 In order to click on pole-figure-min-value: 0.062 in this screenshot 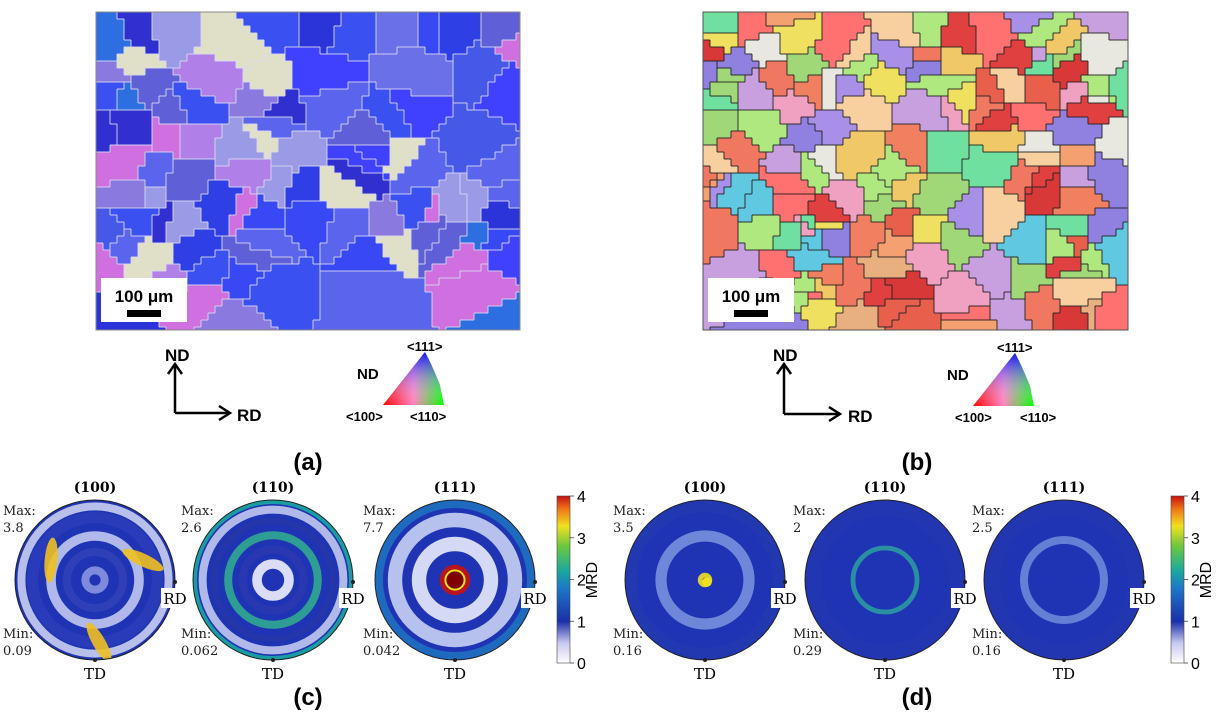, I will do `click(199, 651)`.